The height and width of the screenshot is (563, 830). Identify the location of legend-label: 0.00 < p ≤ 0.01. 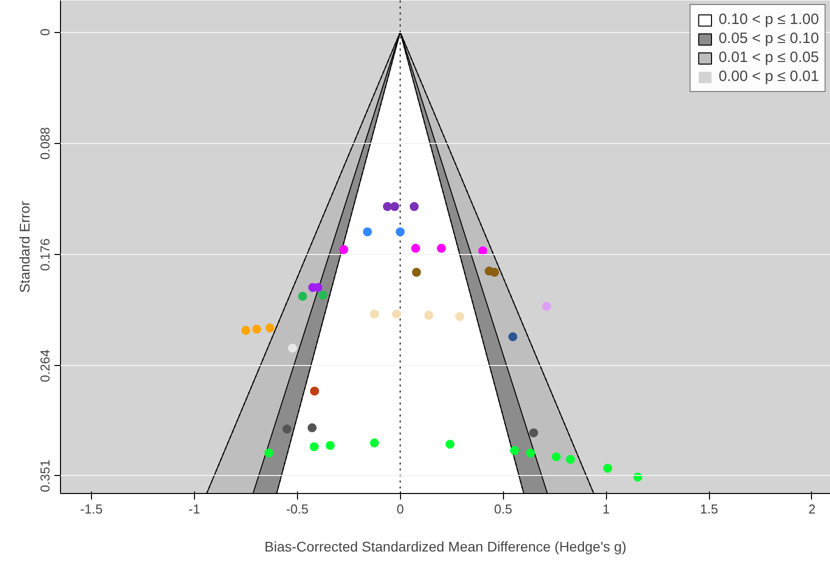
(768, 76).